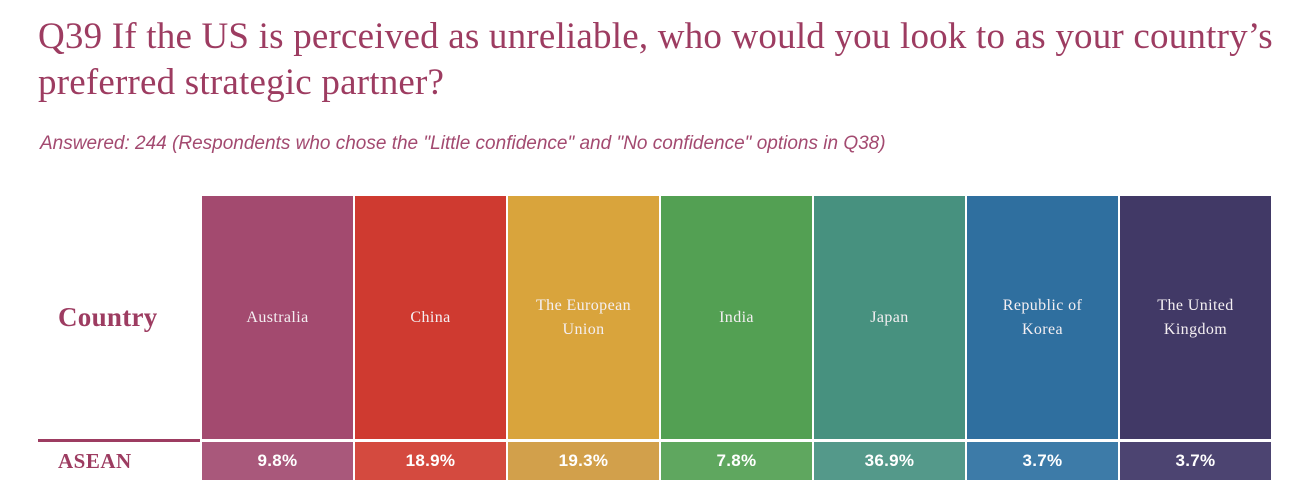  What do you see at coordinates (429, 317) in the screenshot?
I see `column-header-china: China` at bounding box center [429, 317].